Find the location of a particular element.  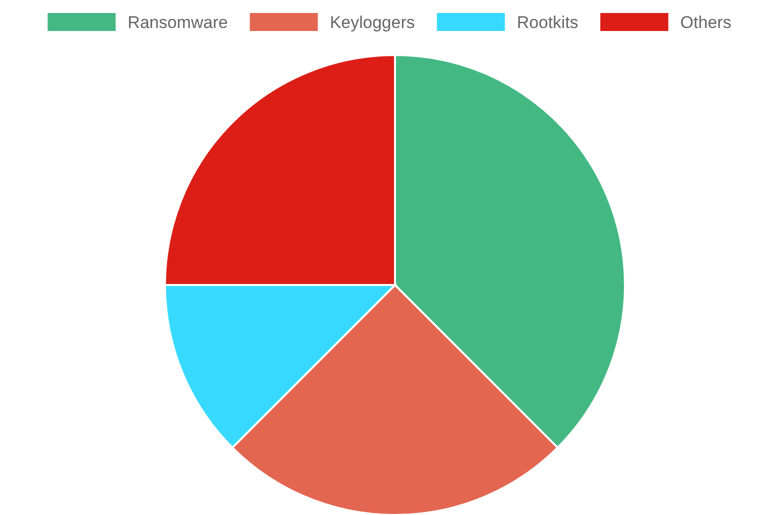

legend-label: Others is located at coordinates (706, 22).